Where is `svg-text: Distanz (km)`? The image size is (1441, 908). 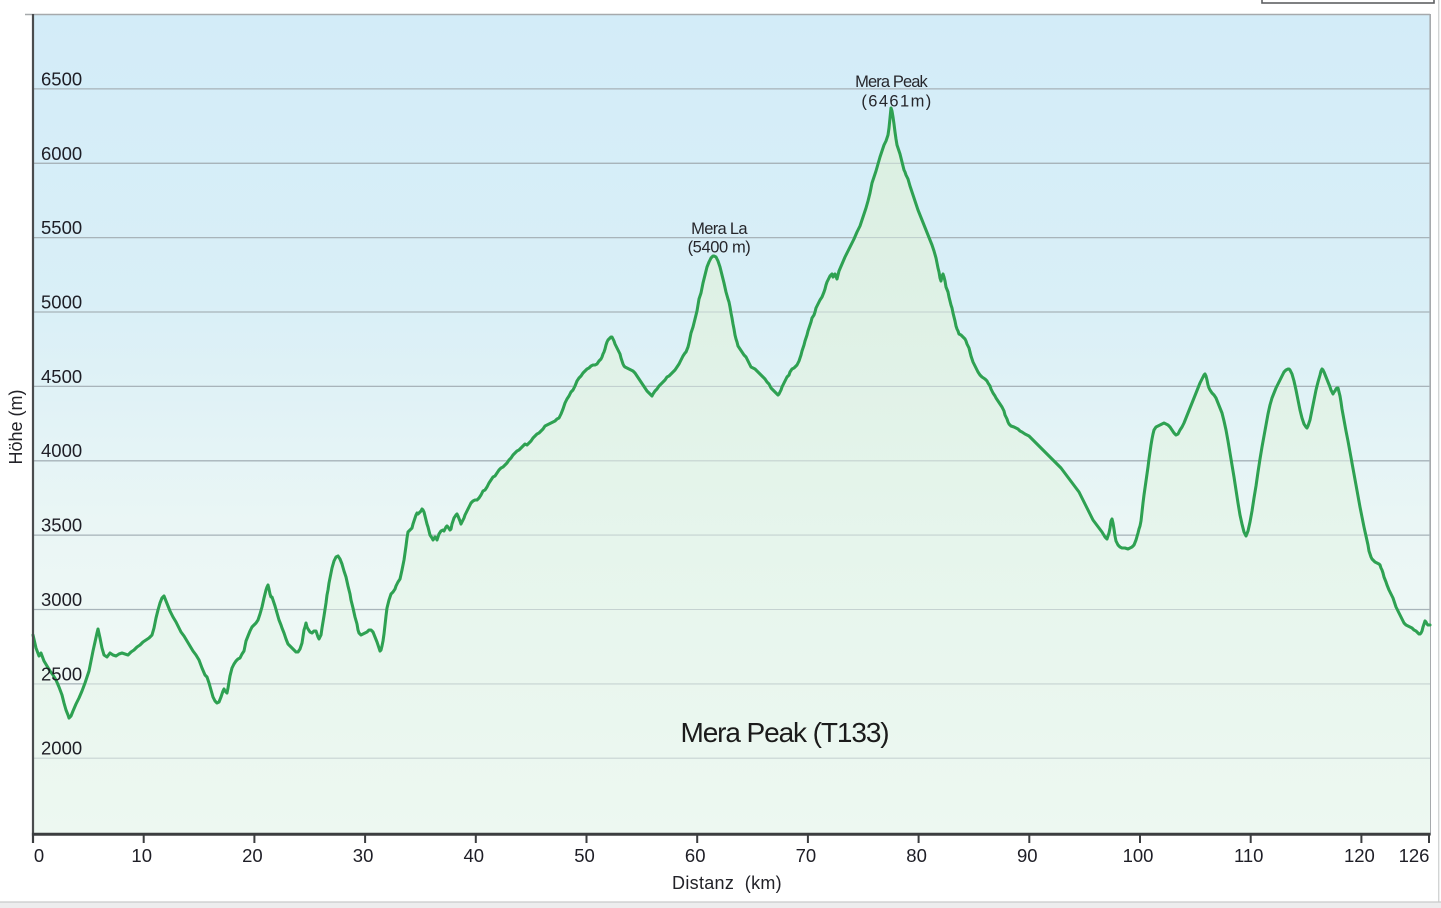
svg-text: Distanz (km) is located at coordinates (727, 883).